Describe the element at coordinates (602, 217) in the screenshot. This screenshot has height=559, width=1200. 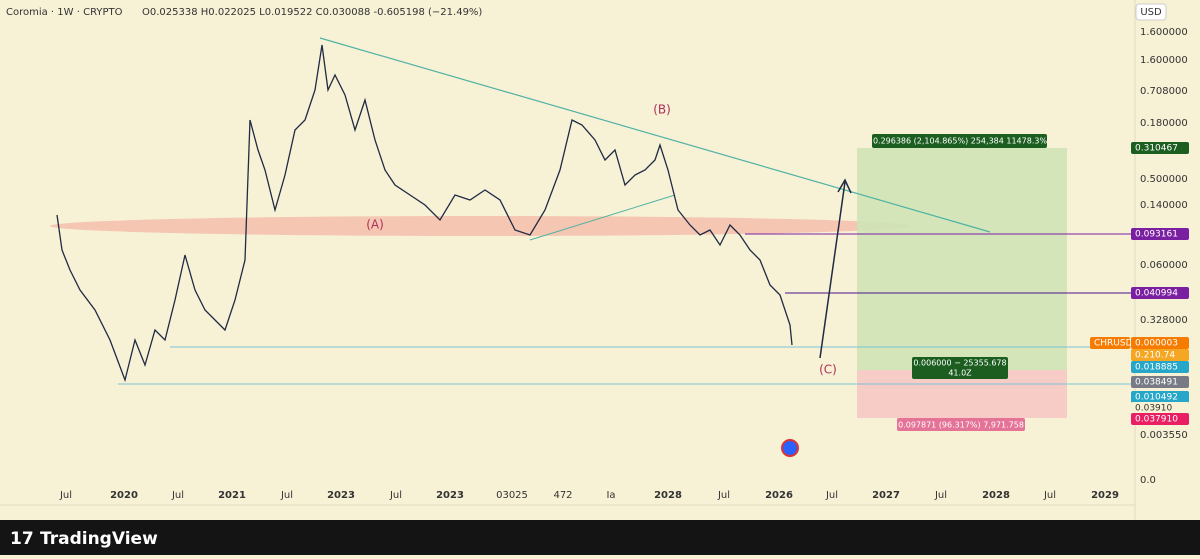
I see `support-line` at that location.